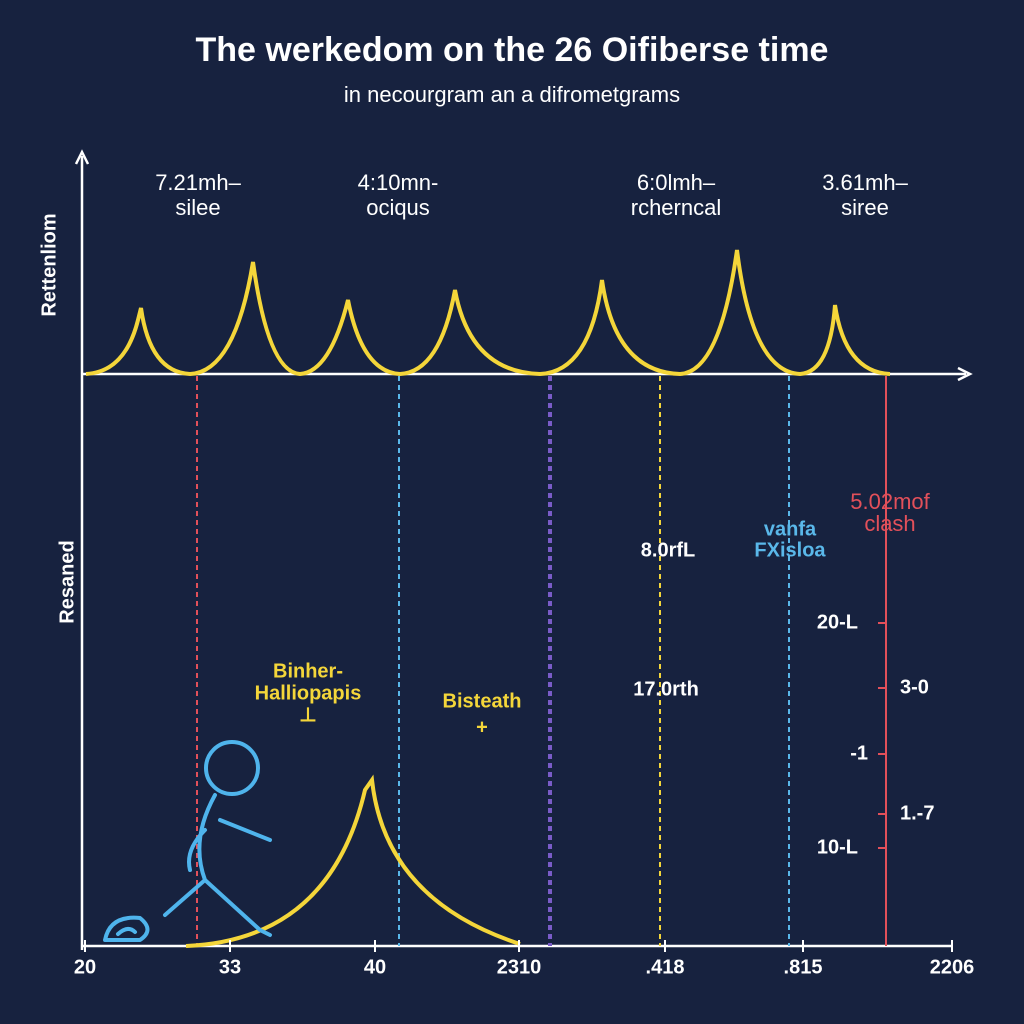 Image resolution: width=1024 pixels, height=1024 pixels. What do you see at coordinates (519, 967) in the screenshot?
I see `x-label: 2310` at bounding box center [519, 967].